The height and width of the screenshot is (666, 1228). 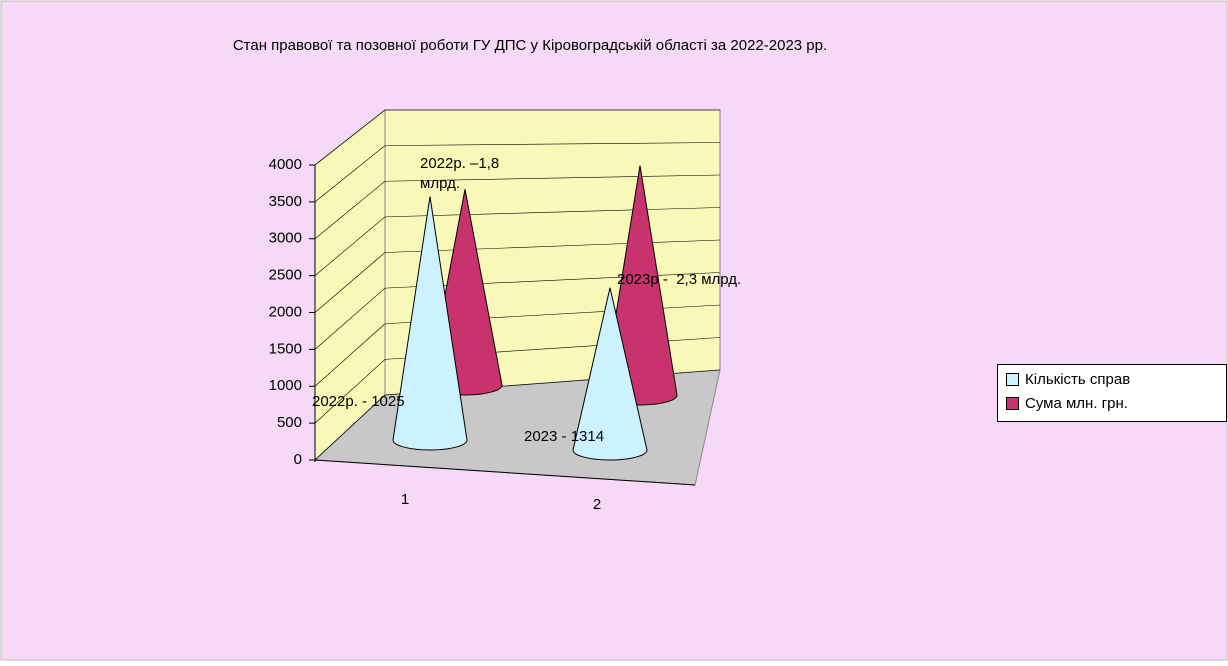 What do you see at coordinates (285, 275) in the screenshot?
I see `y-tick-label: 2500` at bounding box center [285, 275].